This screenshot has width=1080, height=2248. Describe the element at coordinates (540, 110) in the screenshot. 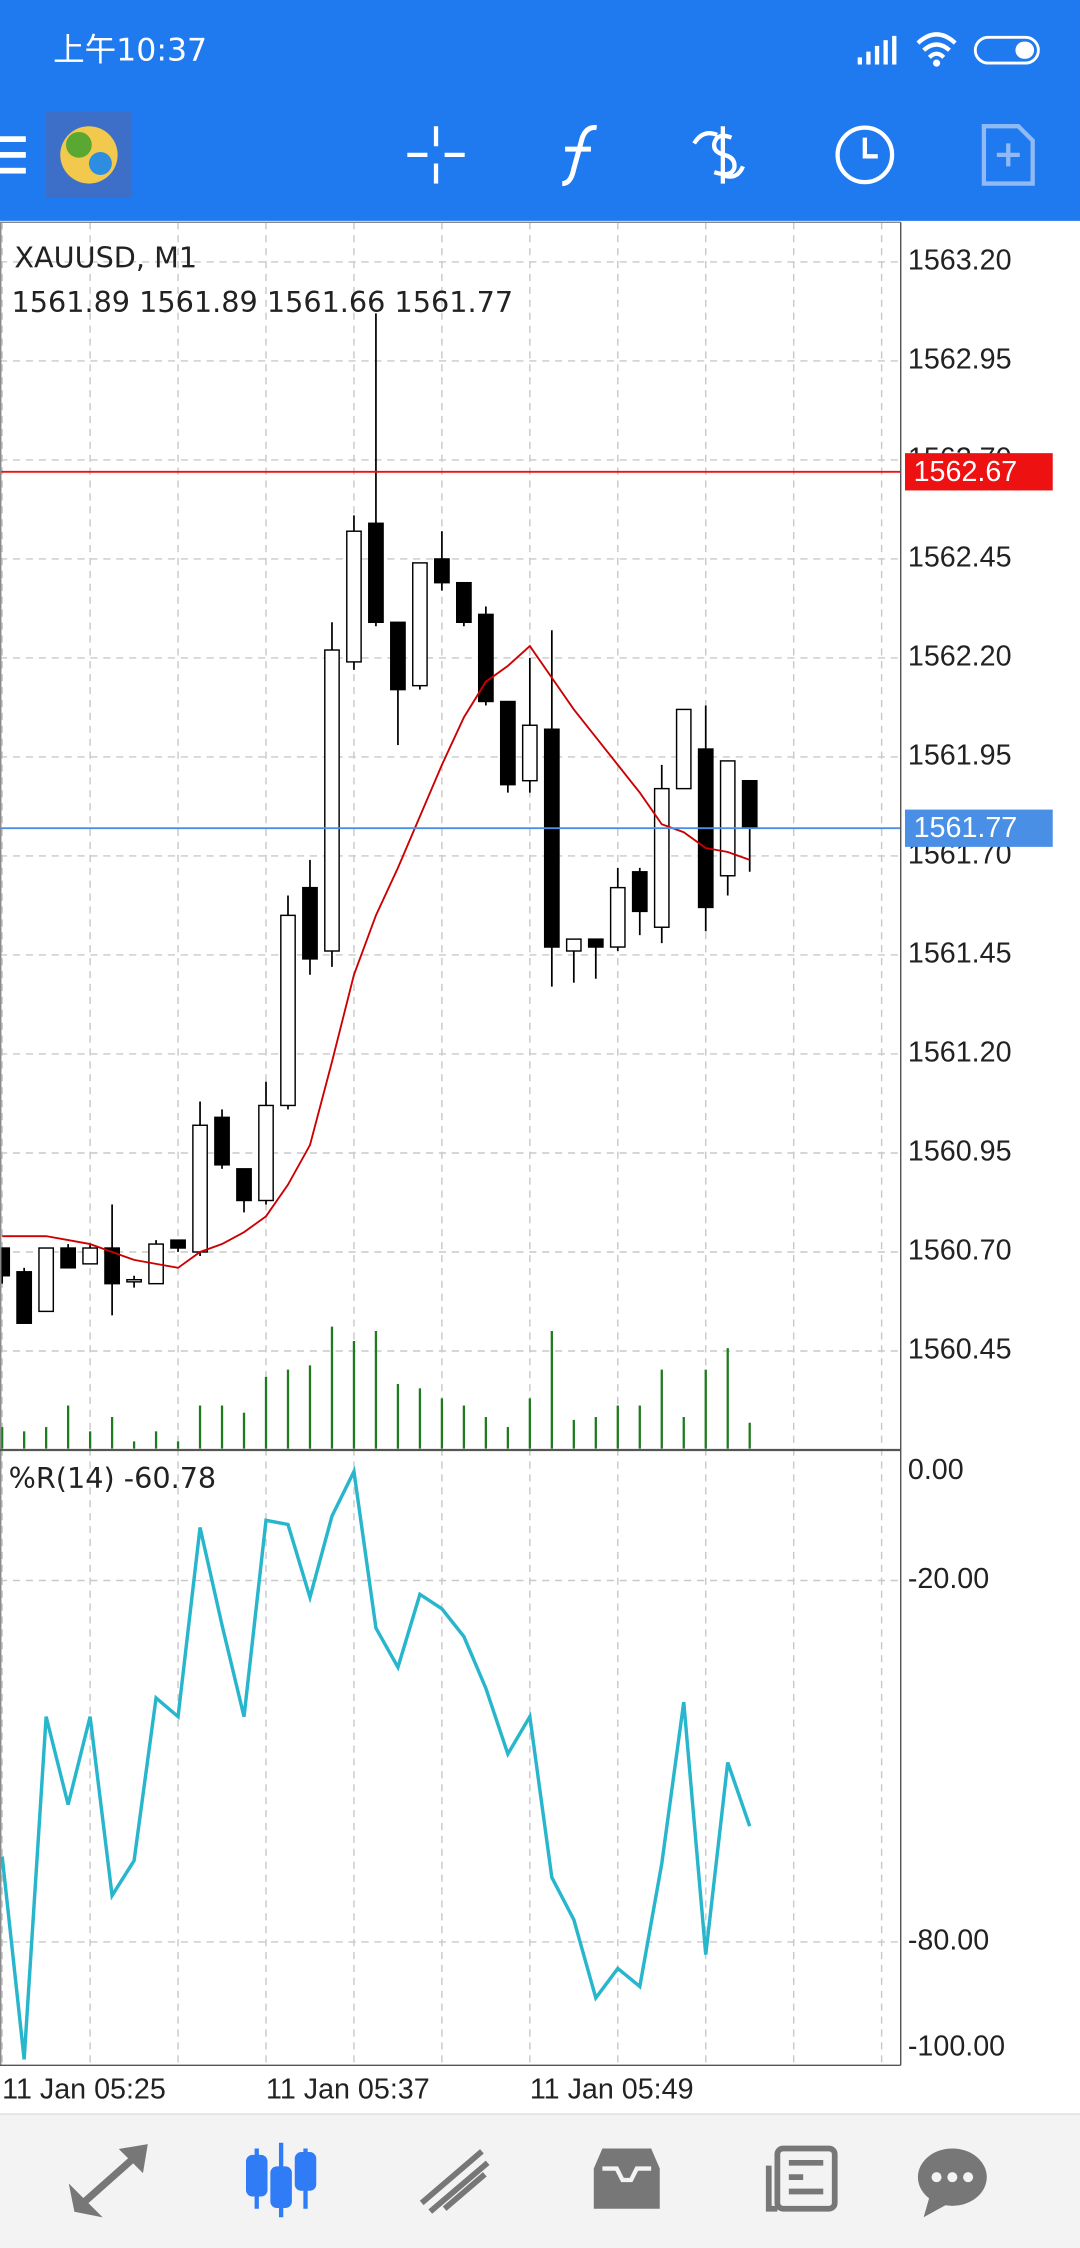

I see `header-bg` at that location.